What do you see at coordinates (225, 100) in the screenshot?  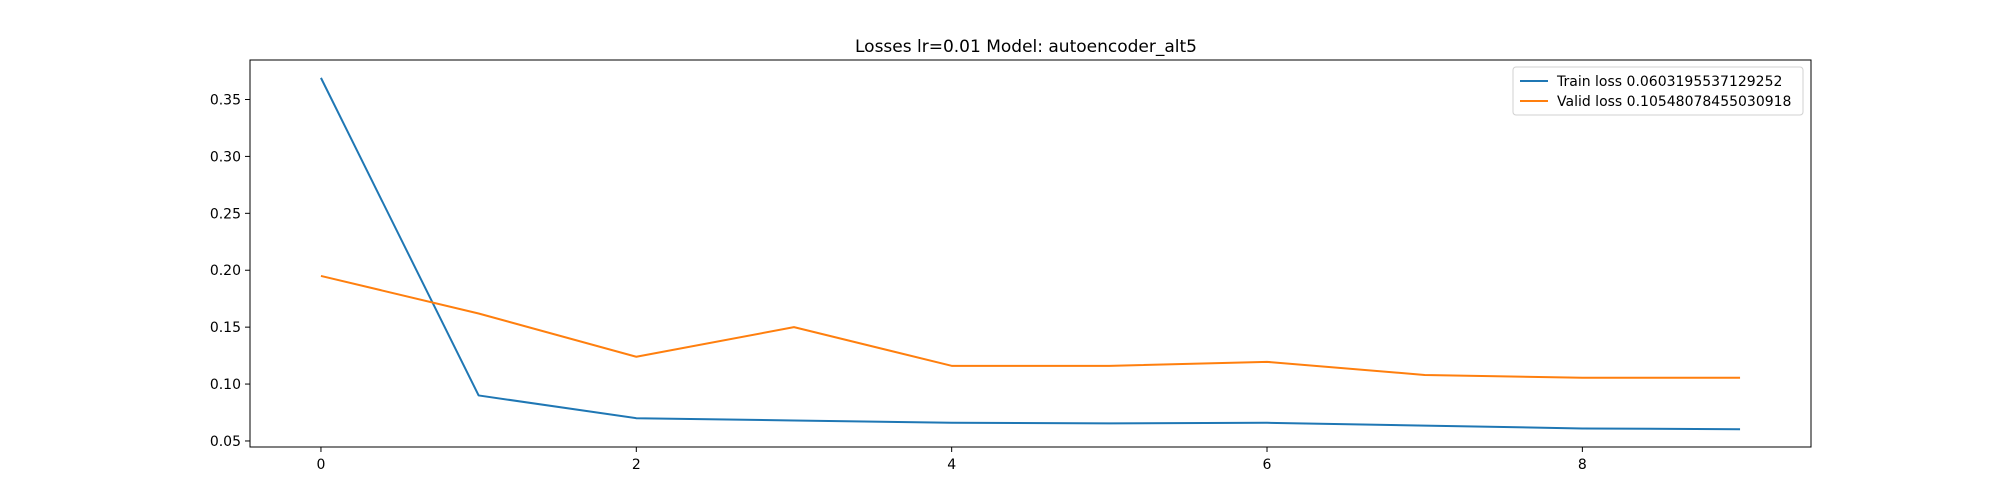 I see `y-tick-label: 0.35` at bounding box center [225, 100].